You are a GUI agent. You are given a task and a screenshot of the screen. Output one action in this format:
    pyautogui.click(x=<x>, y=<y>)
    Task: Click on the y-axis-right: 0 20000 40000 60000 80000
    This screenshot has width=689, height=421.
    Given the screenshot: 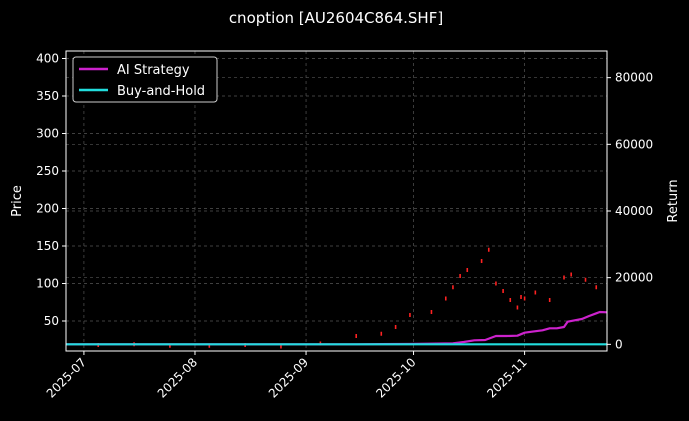 What is the action you would take?
    pyautogui.click(x=630, y=211)
    